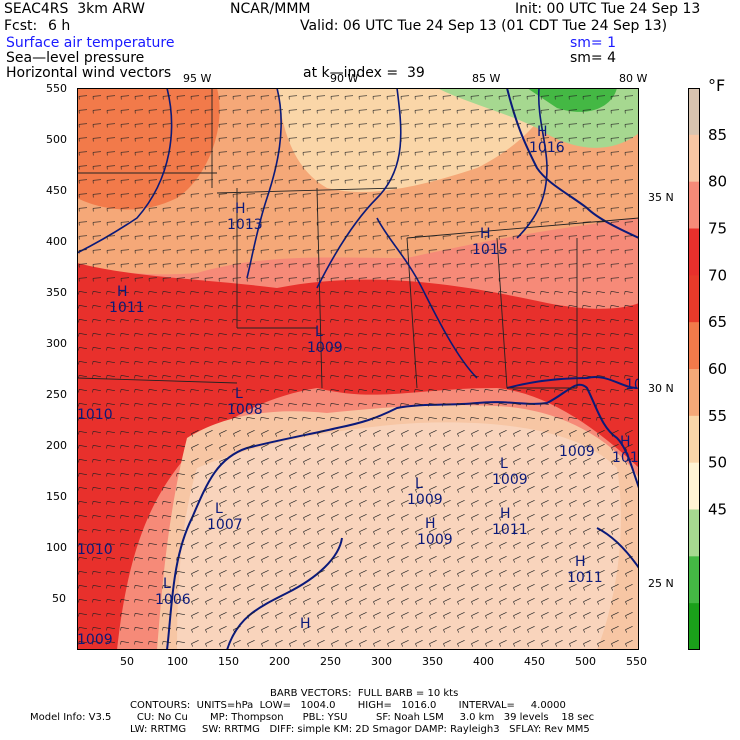 The width and height of the screenshot is (740, 740). Describe the element at coordinates (381, 661) in the screenshot. I see `x-tick-label: 300` at that location.